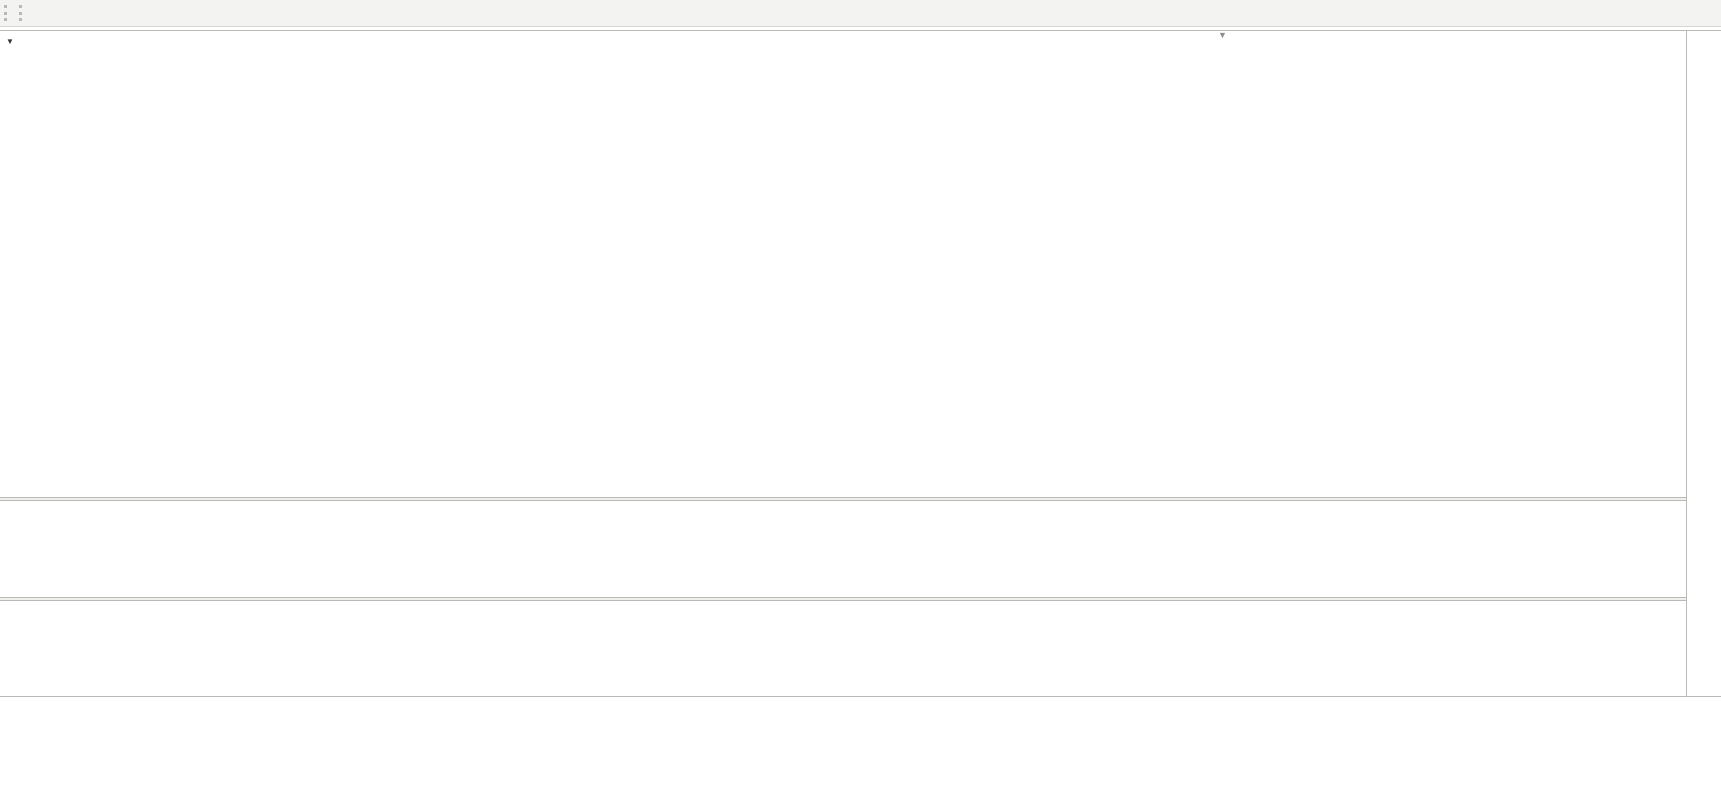 Image resolution: width=1721 pixels, height=793 pixels. I want to click on time-axis, so click(860, 744).